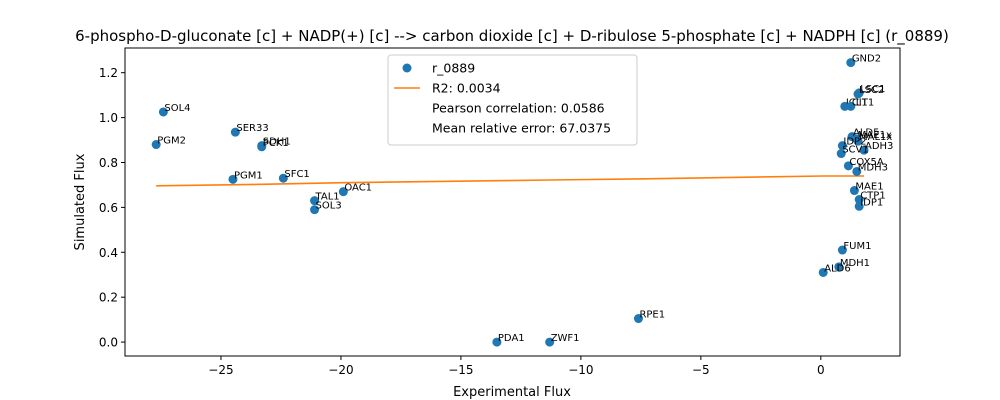  What do you see at coordinates (453, 68) in the screenshot?
I see `legend-entry: r_0889` at bounding box center [453, 68].